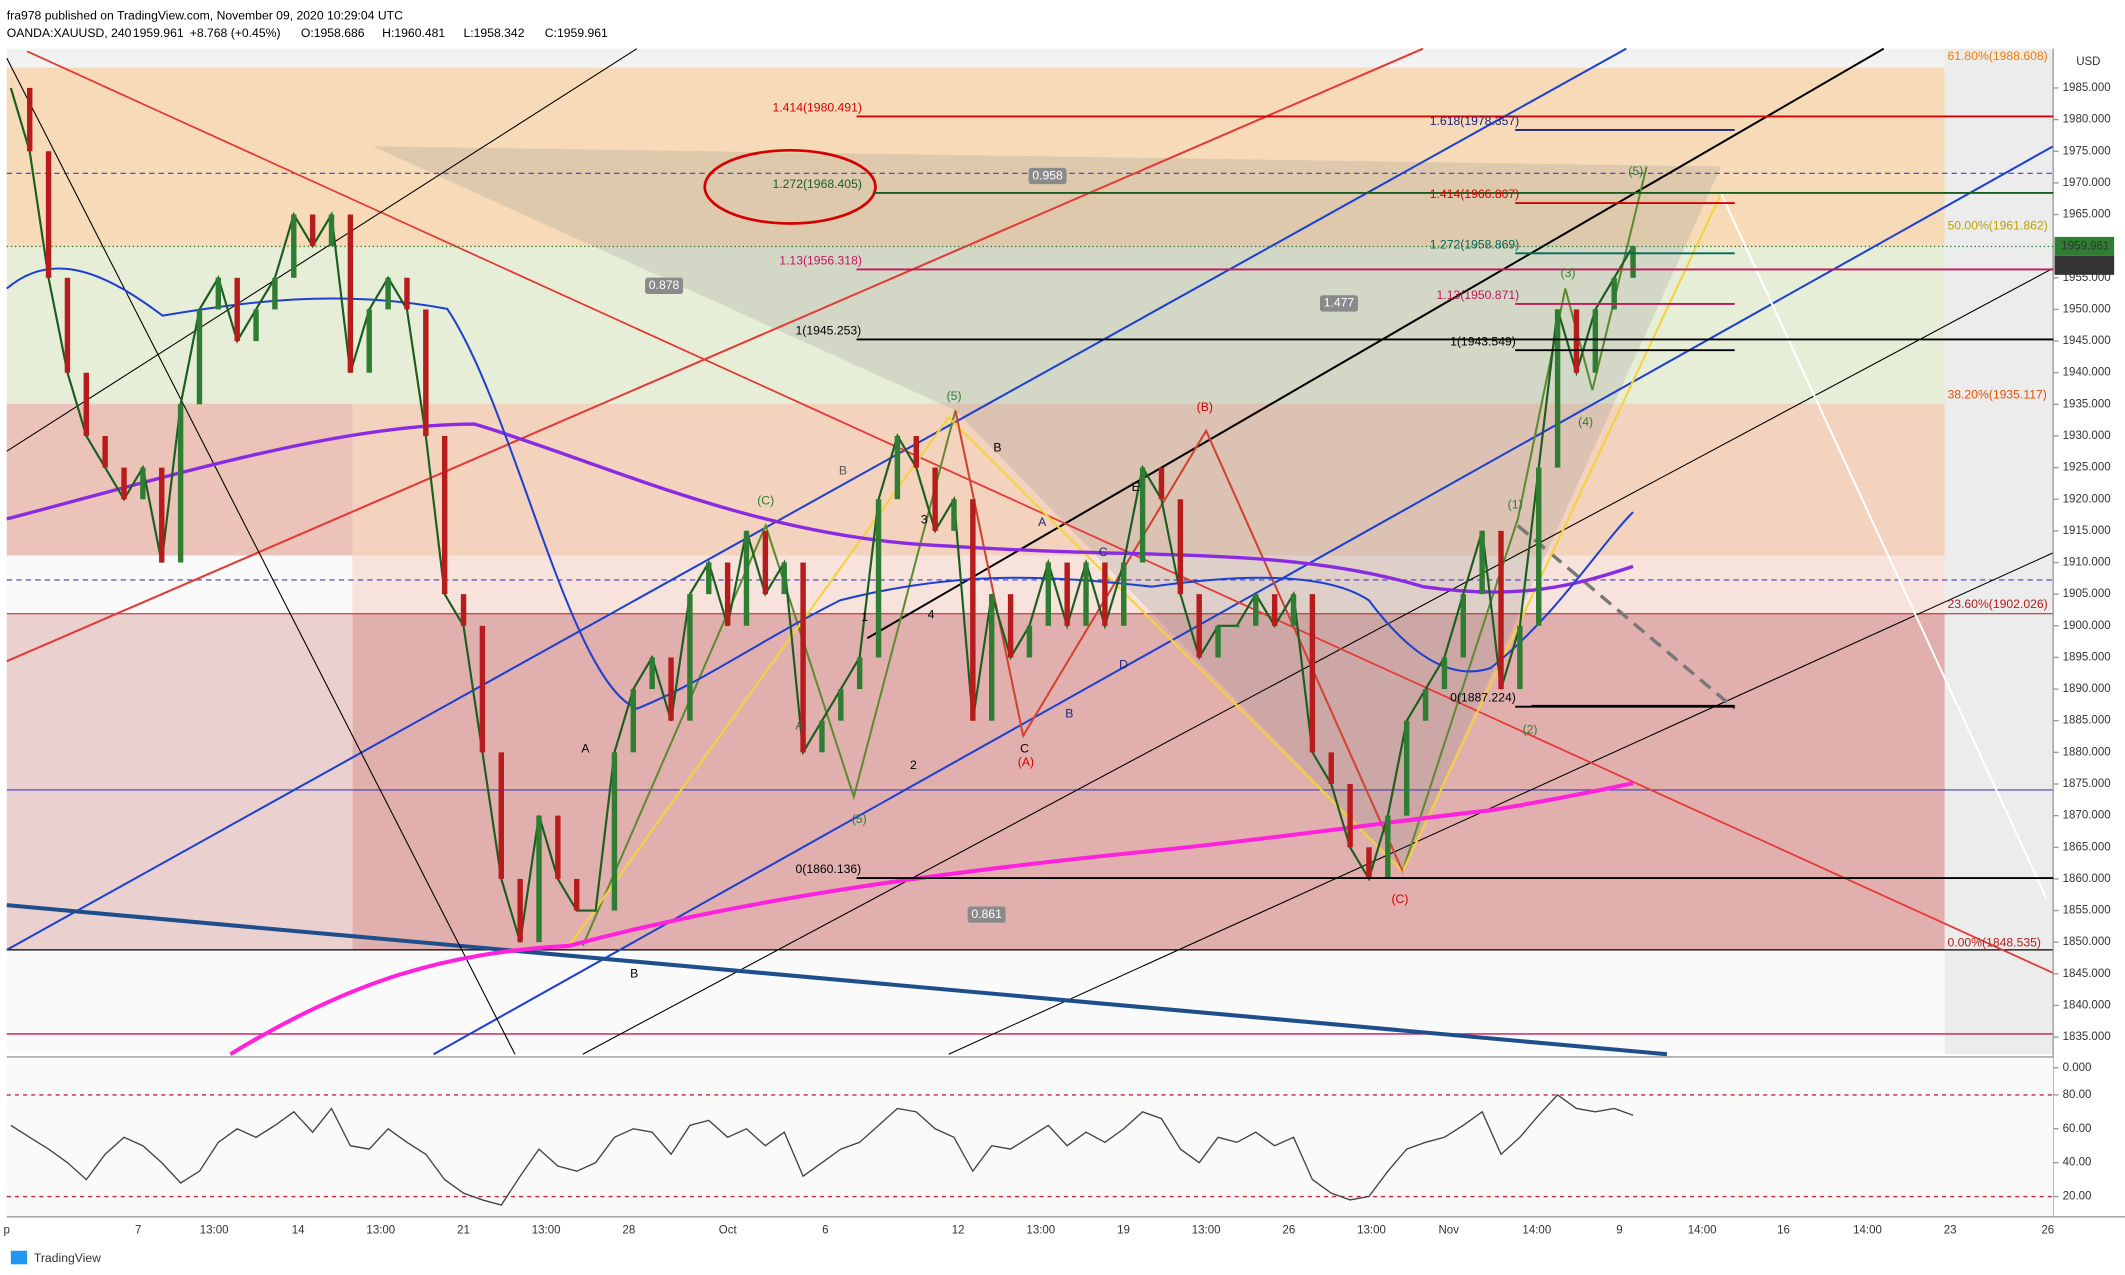 The height and width of the screenshot is (1275, 2125). I want to click on change: +8.768 (+0.45%), so click(235, 33).